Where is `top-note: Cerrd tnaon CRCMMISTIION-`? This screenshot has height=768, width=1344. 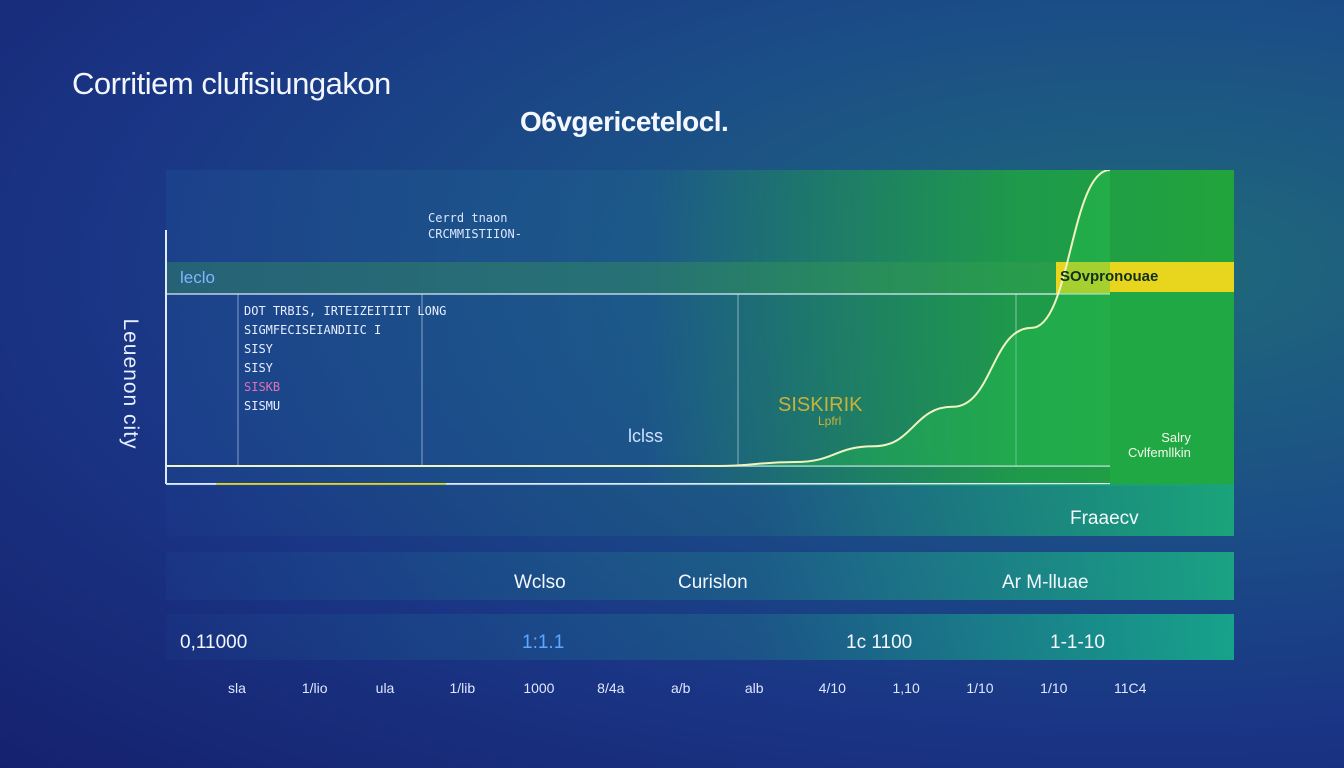
top-note: Cerrd tnaon CRCMMISTIION- is located at coordinates (475, 226).